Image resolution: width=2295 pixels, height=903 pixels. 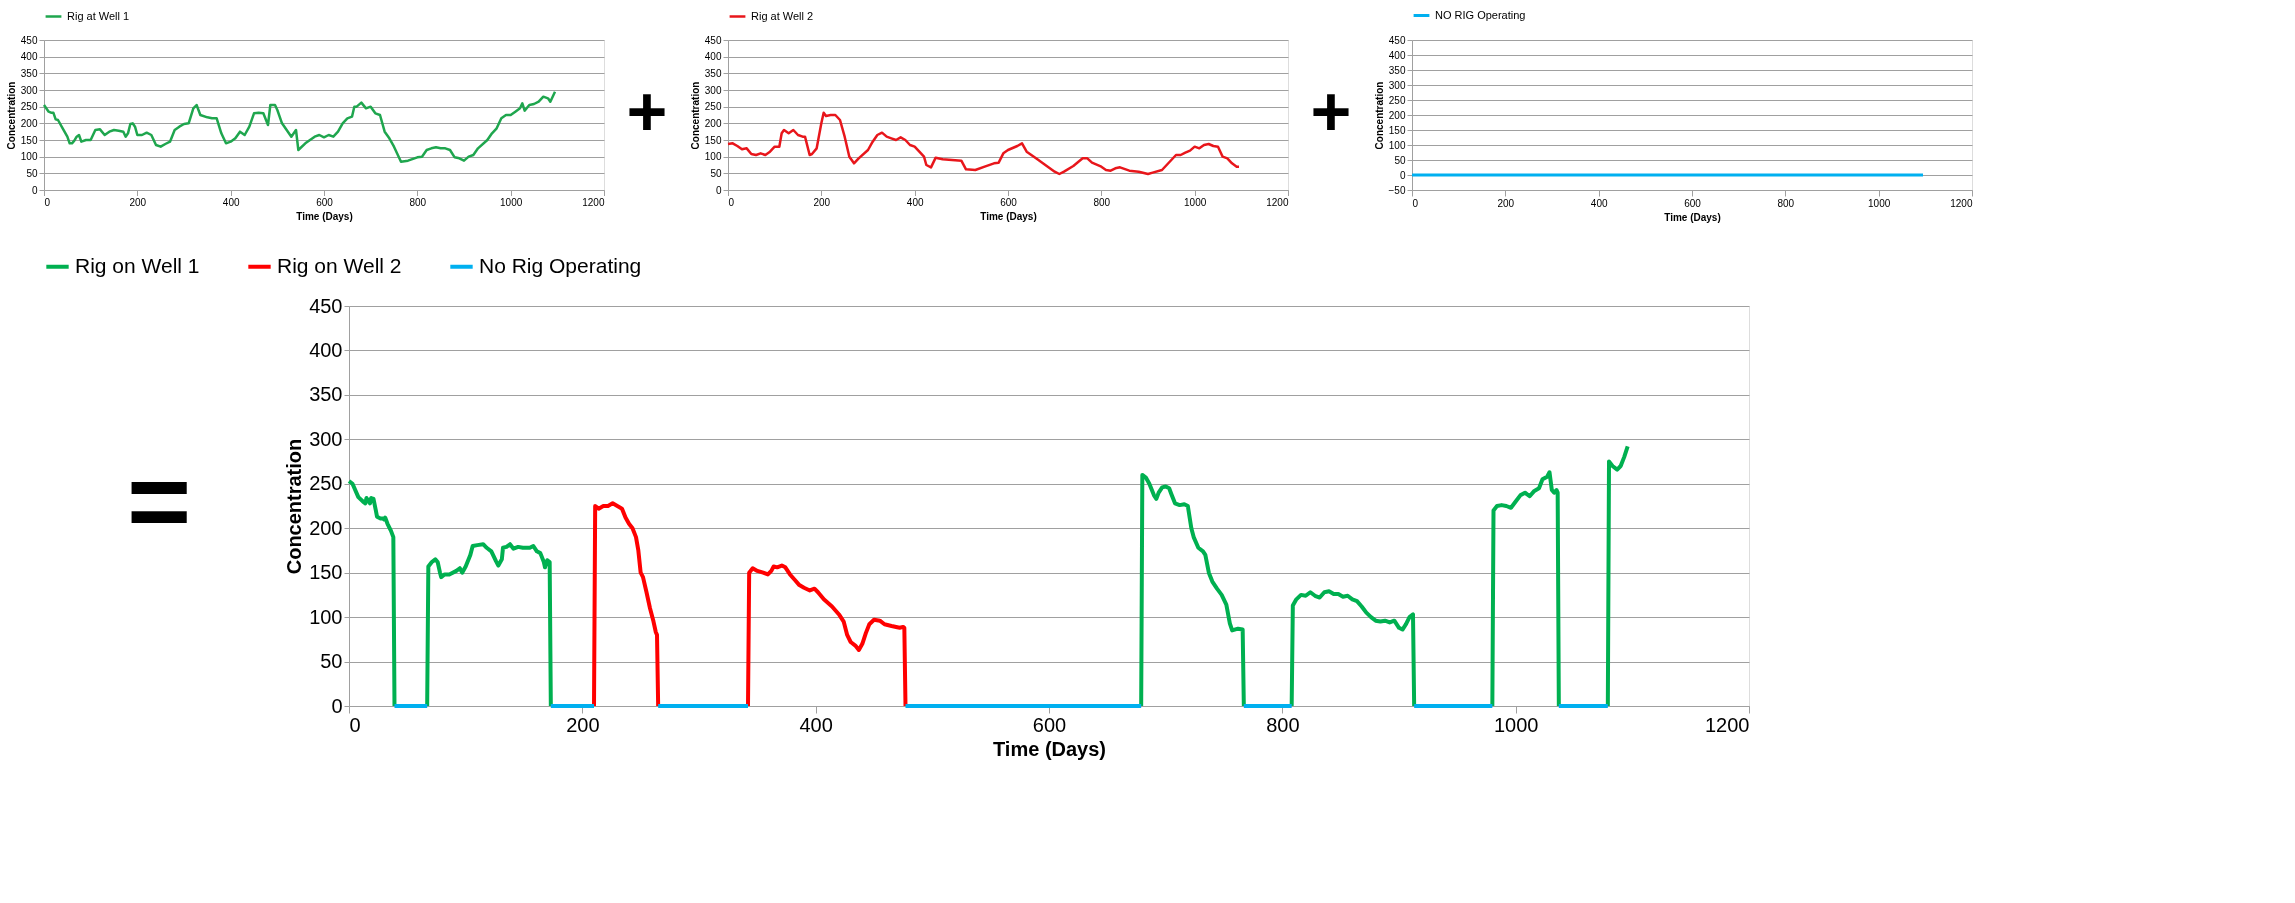 I want to click on legend-label: Rig on Well 1, so click(x=137, y=265).